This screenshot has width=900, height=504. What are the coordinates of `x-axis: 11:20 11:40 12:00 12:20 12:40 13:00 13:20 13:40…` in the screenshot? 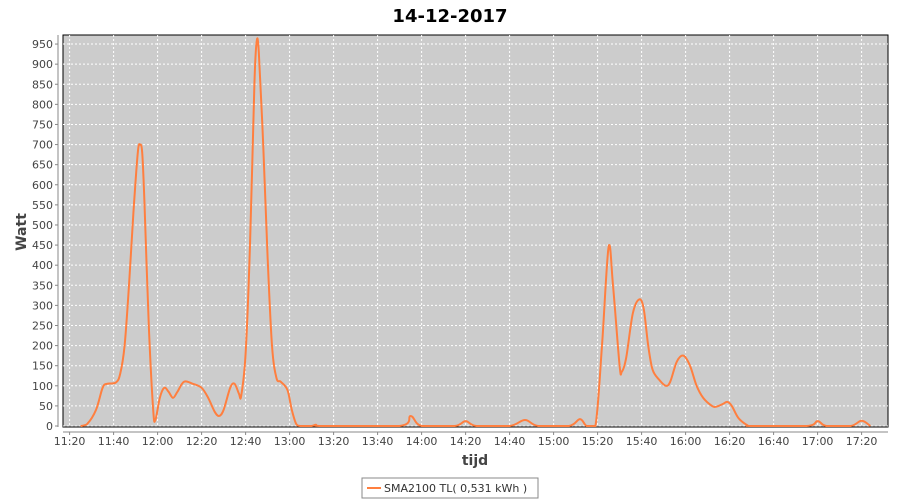 It's located at (471, 439).